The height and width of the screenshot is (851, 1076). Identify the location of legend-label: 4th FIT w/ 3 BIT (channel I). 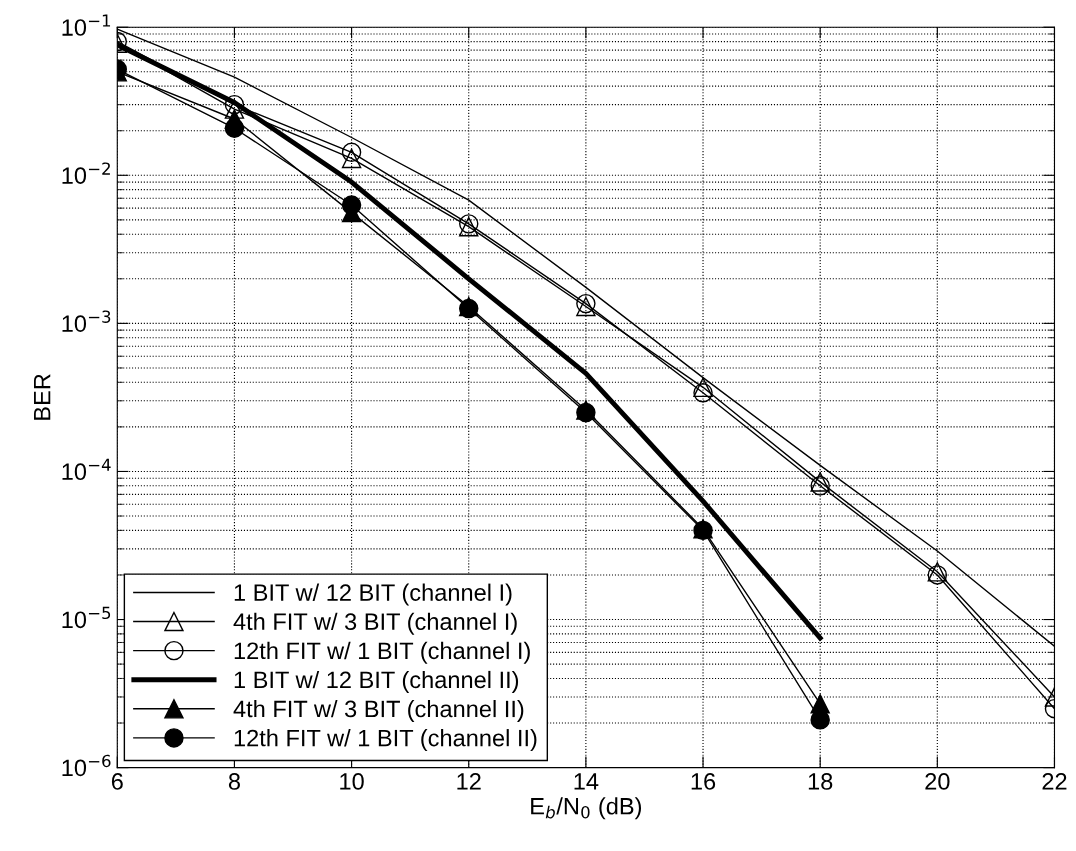
(375, 623).